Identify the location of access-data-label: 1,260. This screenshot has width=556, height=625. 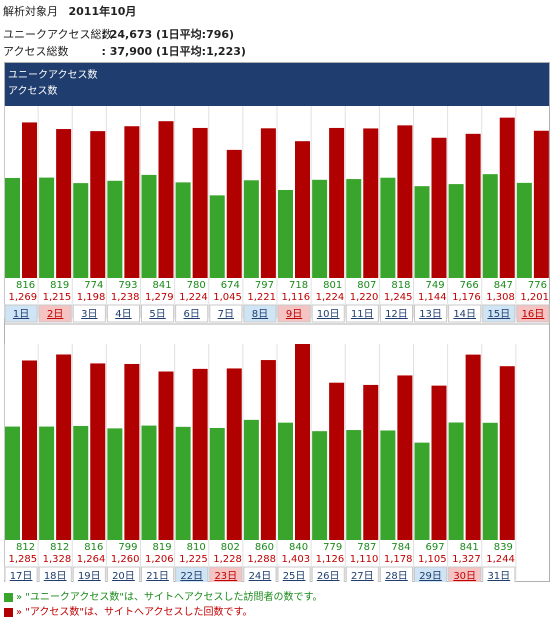
(125, 559).